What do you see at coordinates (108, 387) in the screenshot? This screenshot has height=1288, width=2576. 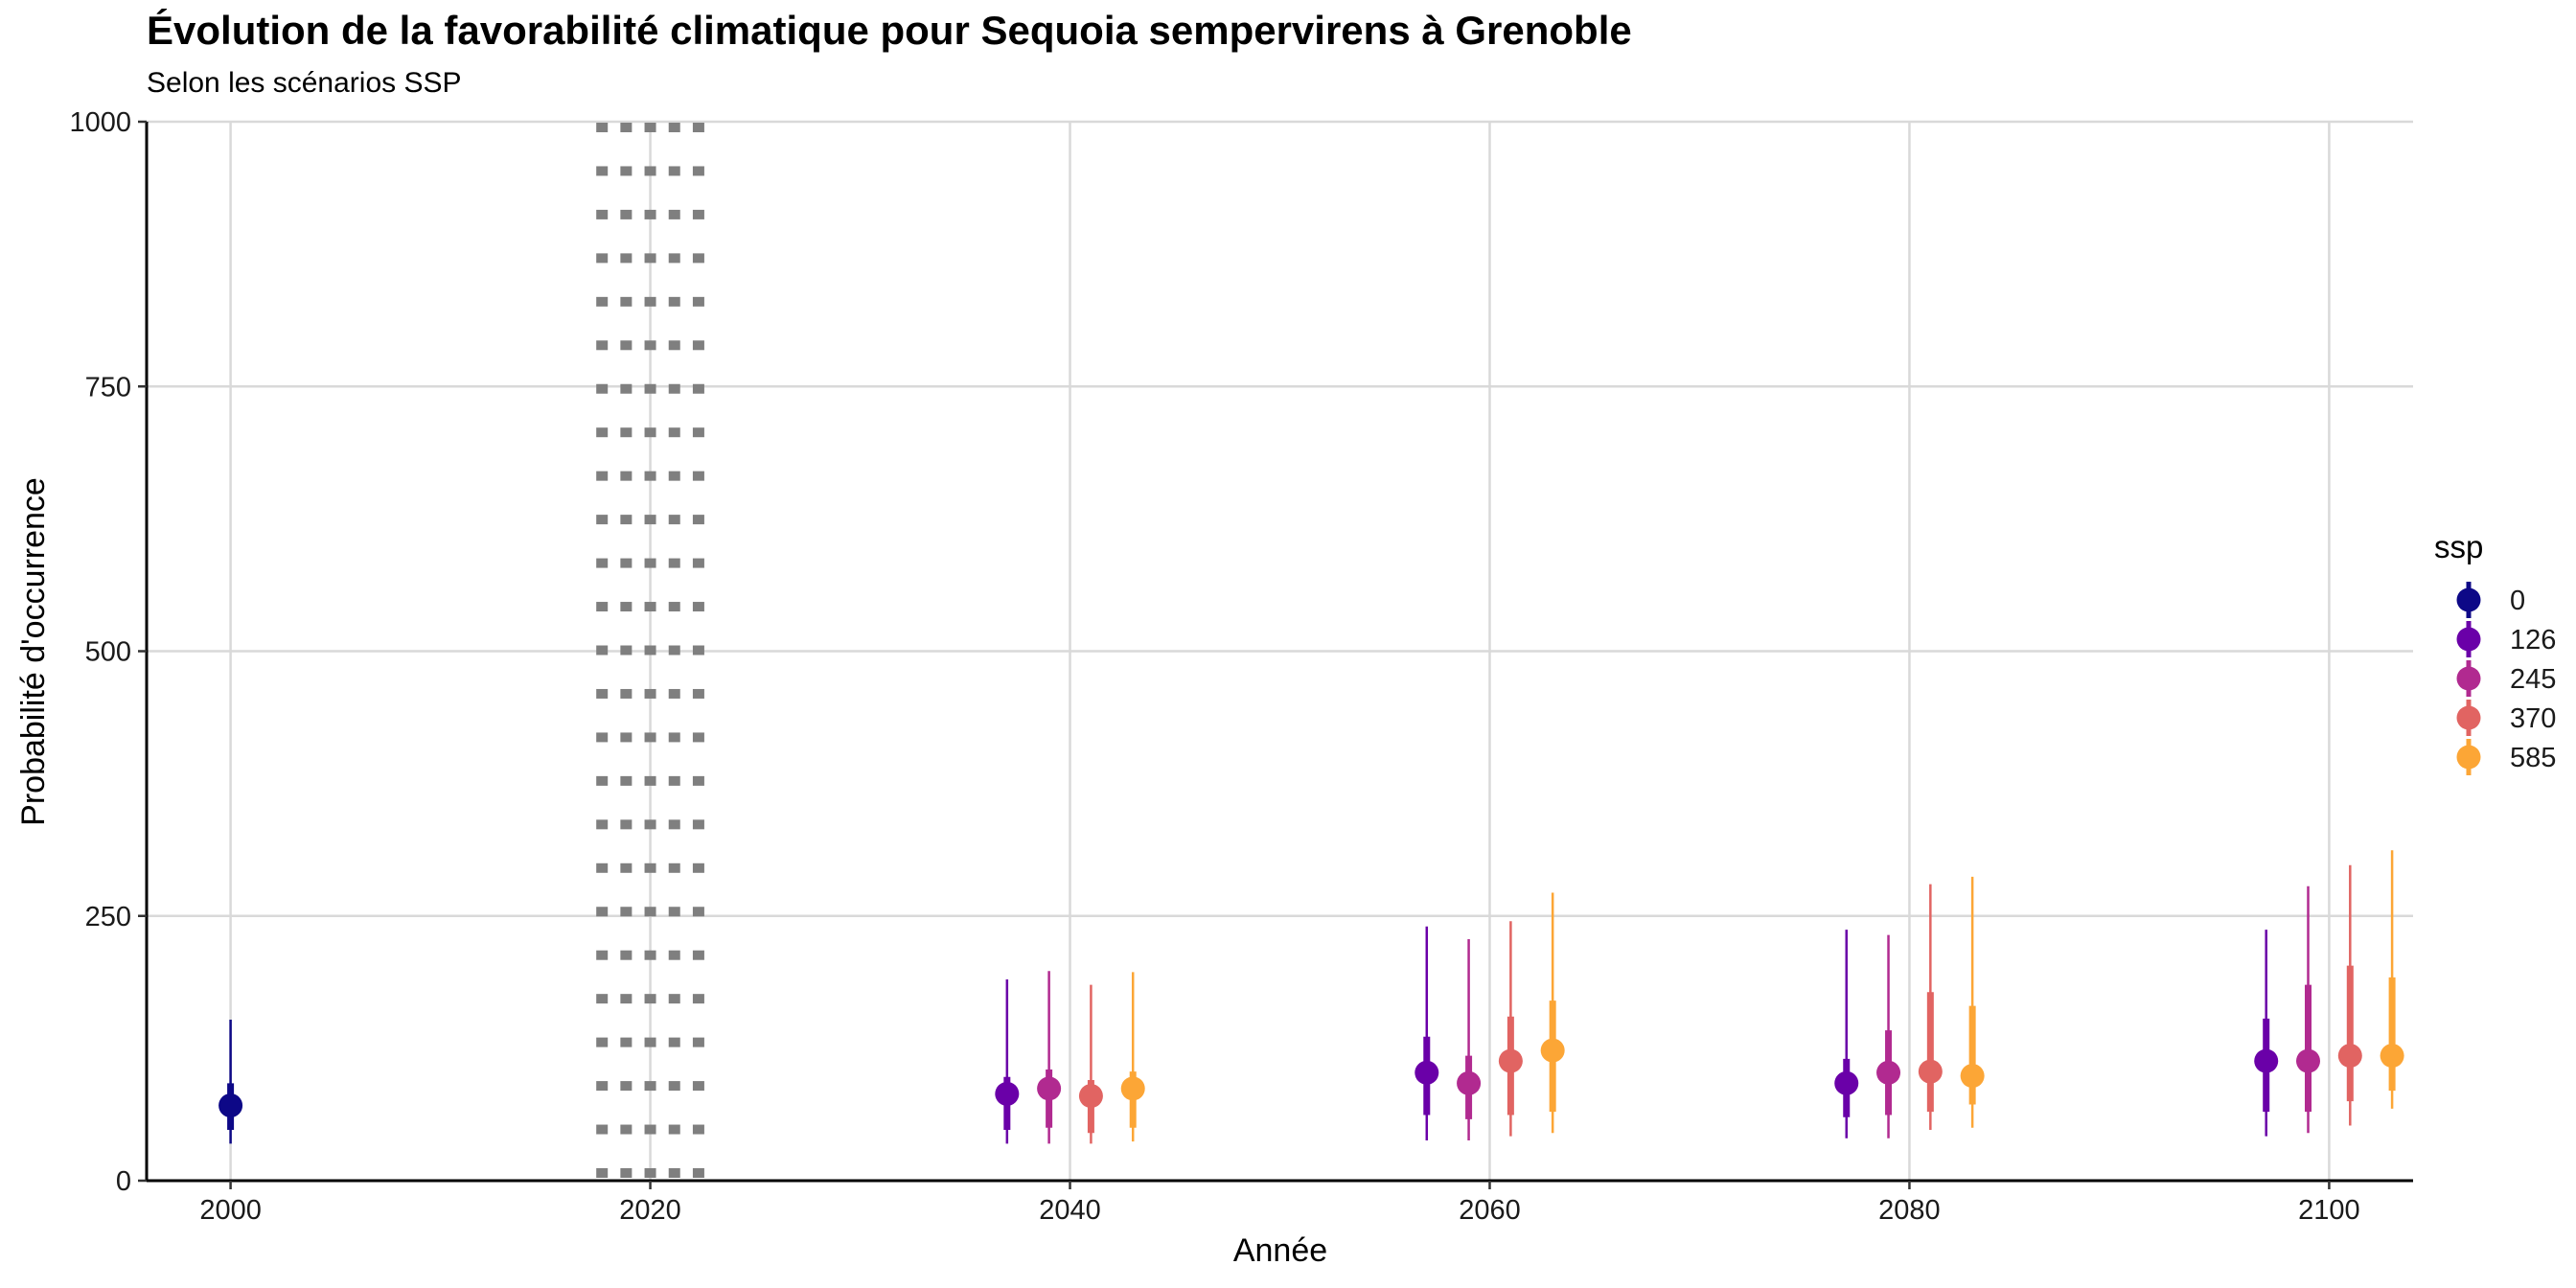 I see `y-tick-label: 750` at bounding box center [108, 387].